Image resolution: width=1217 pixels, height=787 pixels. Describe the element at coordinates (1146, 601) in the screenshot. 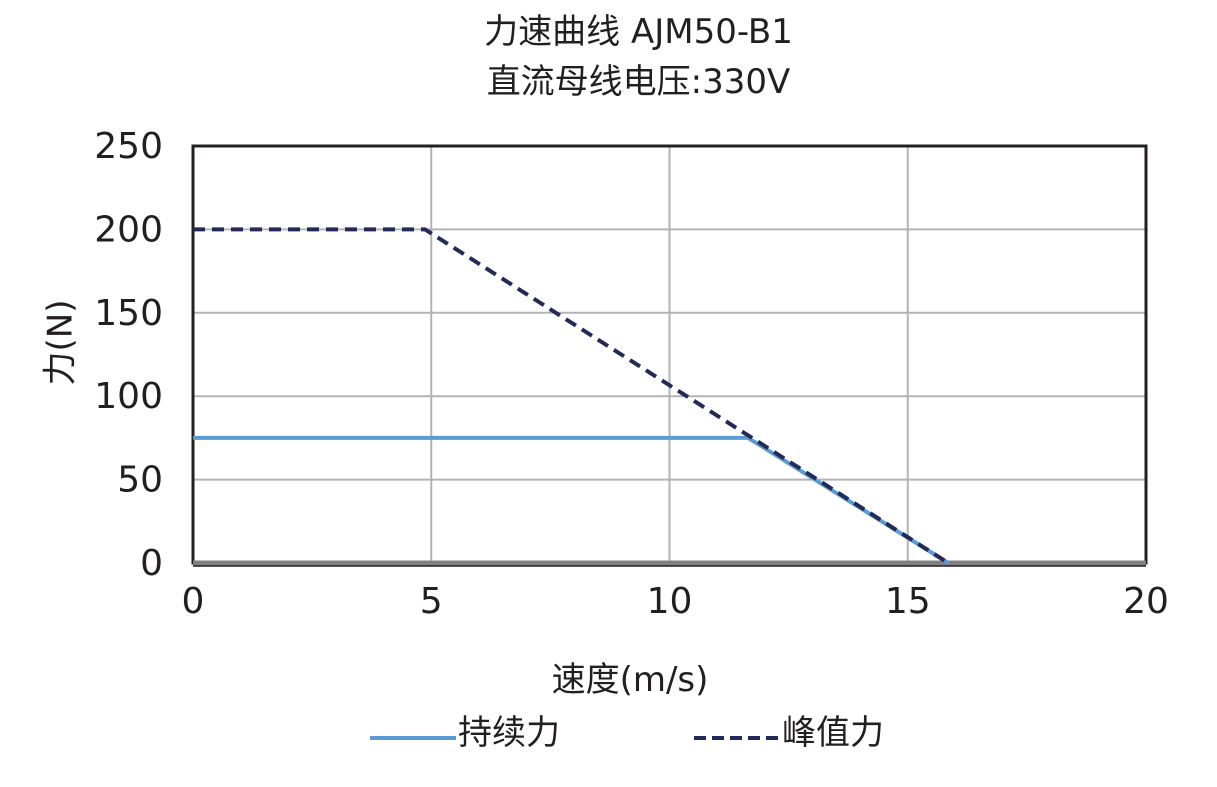

I see `x-tick-label: 20` at that location.